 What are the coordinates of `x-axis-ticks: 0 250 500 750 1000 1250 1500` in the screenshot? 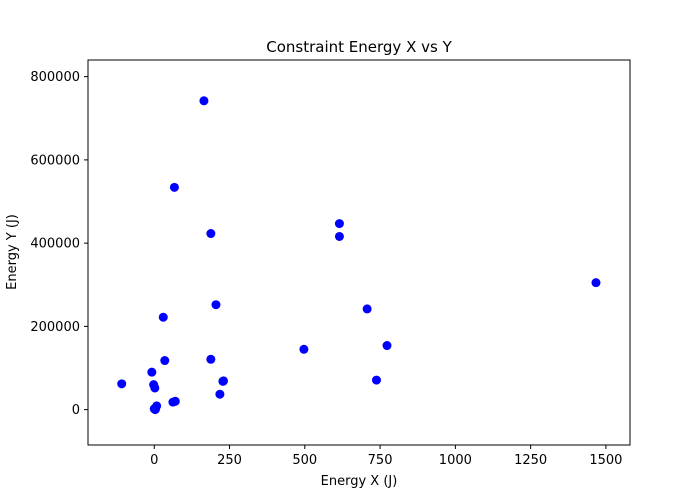 It's located at (386, 456).